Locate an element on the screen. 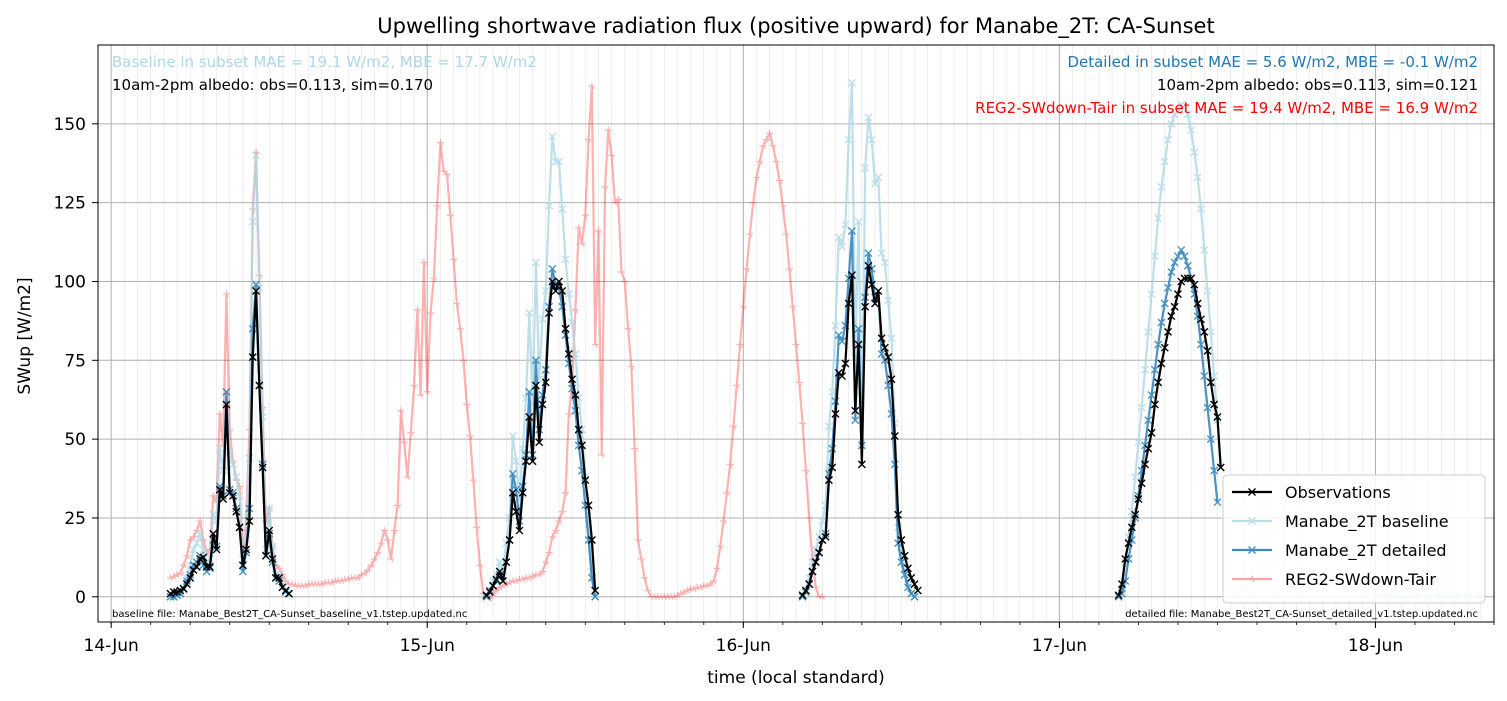  legend-label: REG2-SWdown-Tair is located at coordinates (1360, 579).